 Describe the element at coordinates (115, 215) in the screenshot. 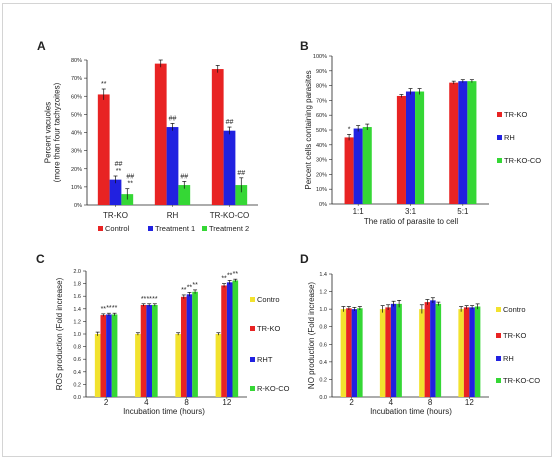

I see `x-tick-label: TR-KO` at that location.